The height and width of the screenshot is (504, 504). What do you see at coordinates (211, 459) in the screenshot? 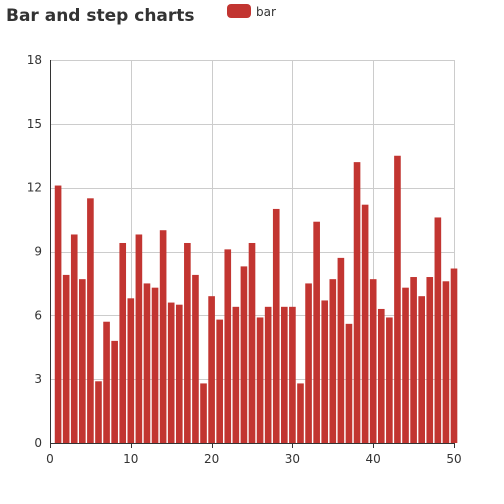
I see `x-tick-label: 20` at bounding box center [211, 459].